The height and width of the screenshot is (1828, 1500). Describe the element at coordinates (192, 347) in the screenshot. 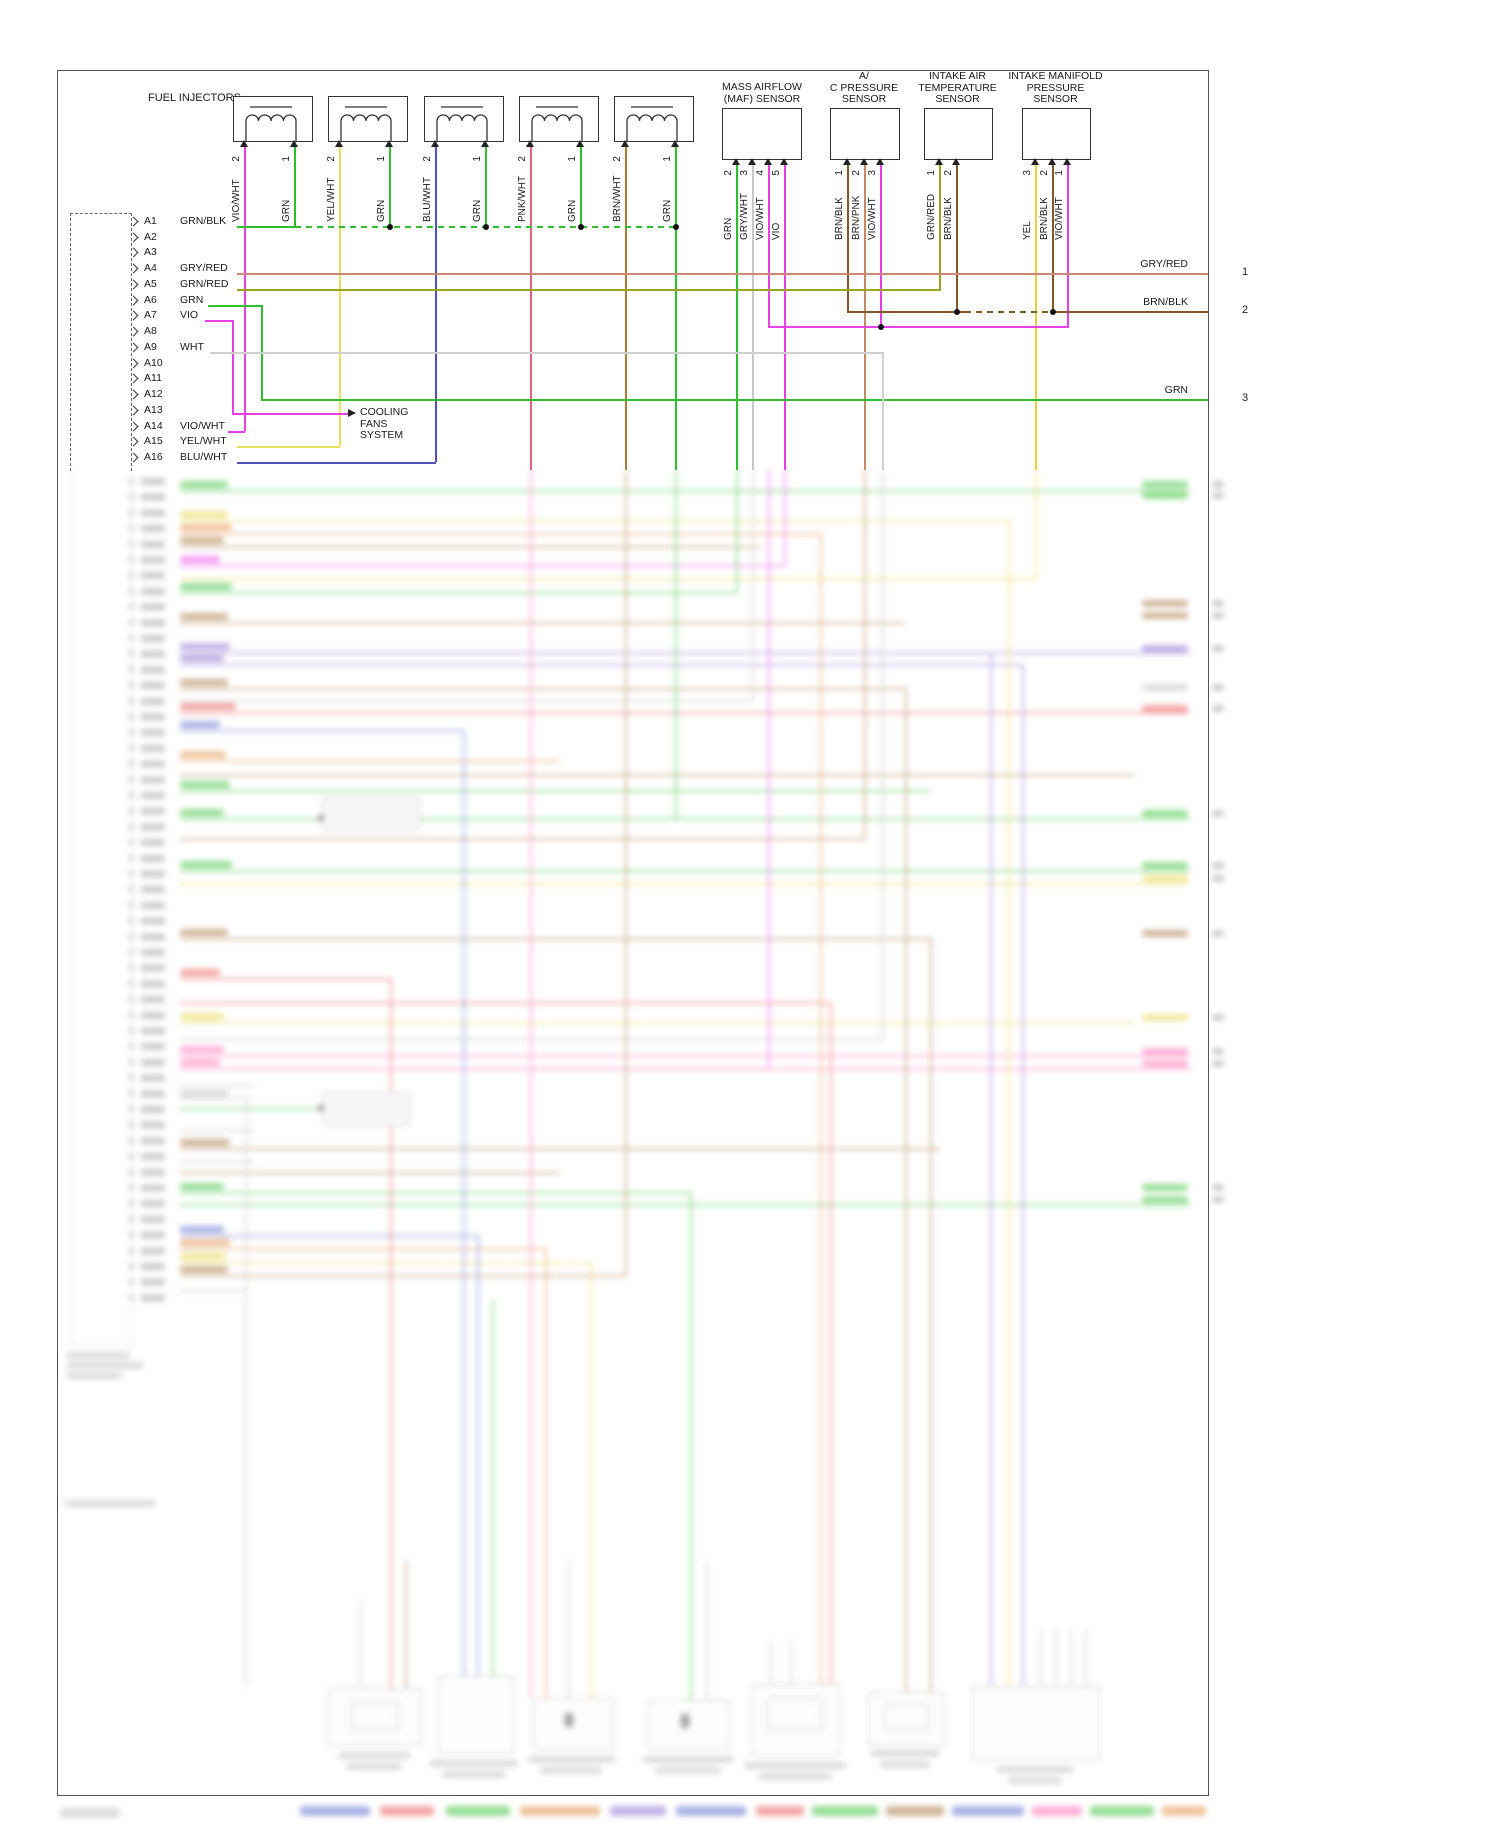

I see `pin-wire-label: WHT` at that location.